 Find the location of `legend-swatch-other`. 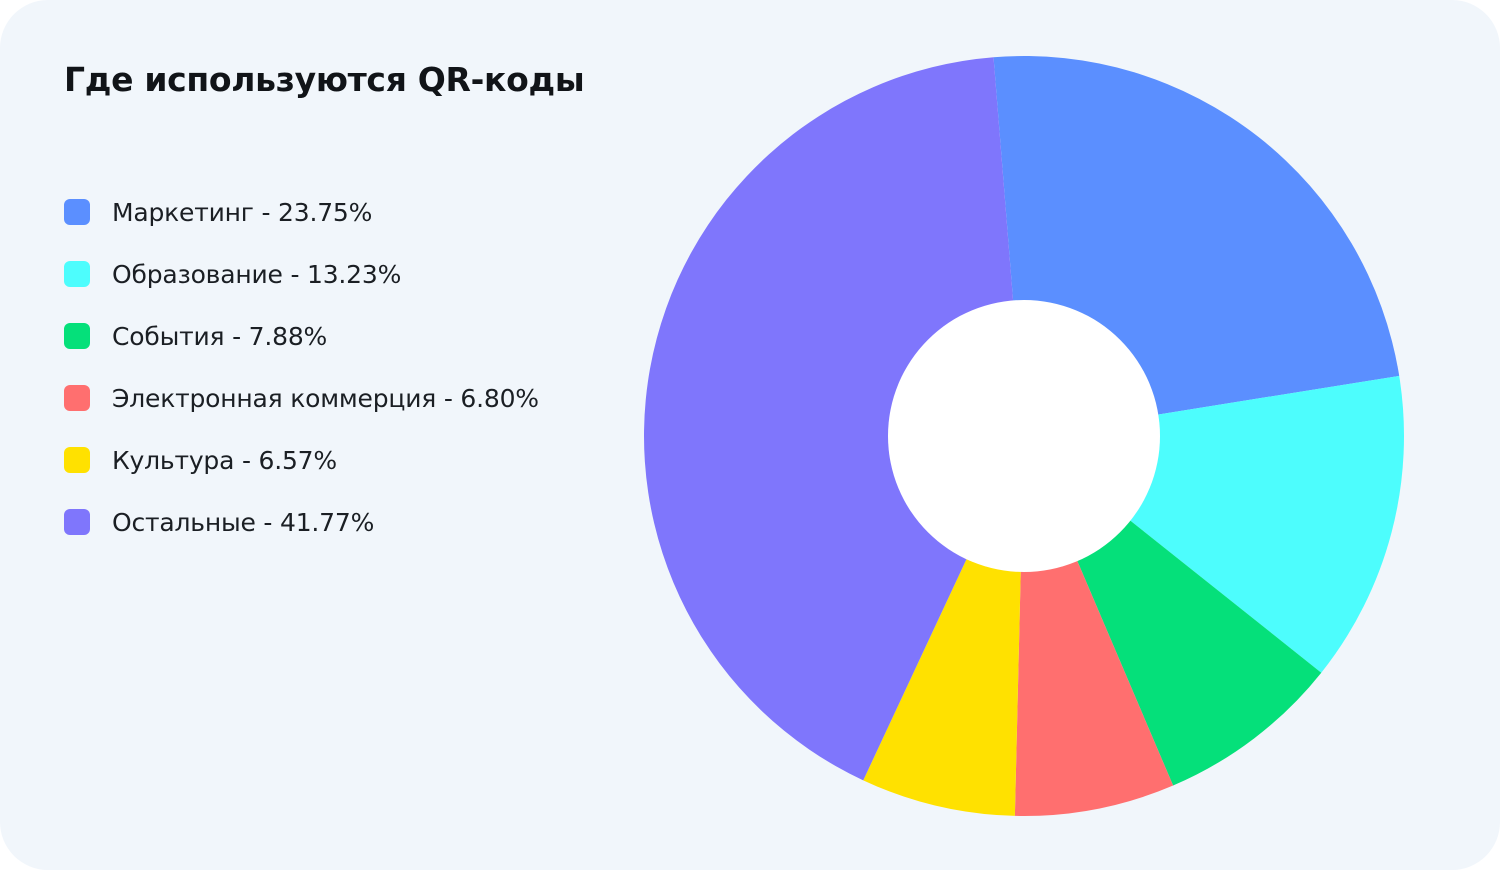

legend-swatch-other is located at coordinates (77, 522).